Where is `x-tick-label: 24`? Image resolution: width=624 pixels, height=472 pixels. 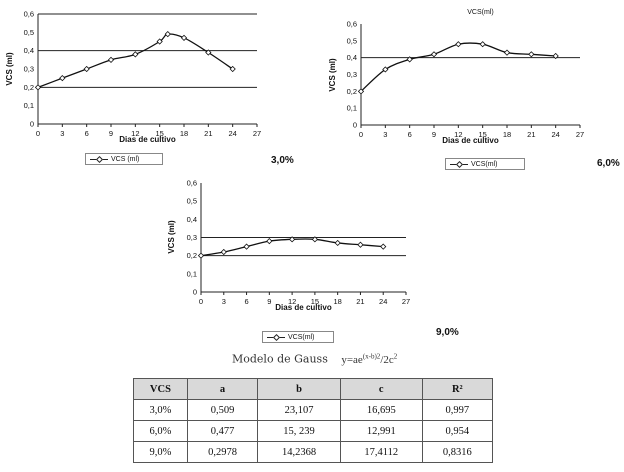
x-tick-label: 24 is located at coordinates (232, 133).